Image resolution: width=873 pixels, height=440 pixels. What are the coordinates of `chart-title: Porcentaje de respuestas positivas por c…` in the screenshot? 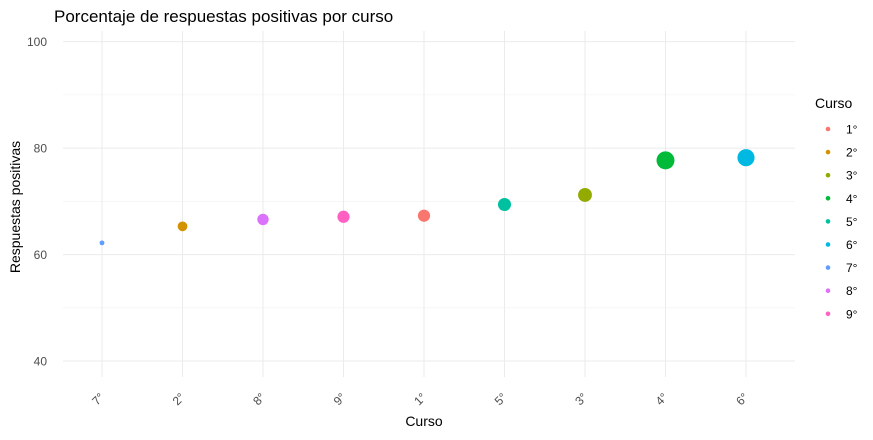 It's located at (223, 16).